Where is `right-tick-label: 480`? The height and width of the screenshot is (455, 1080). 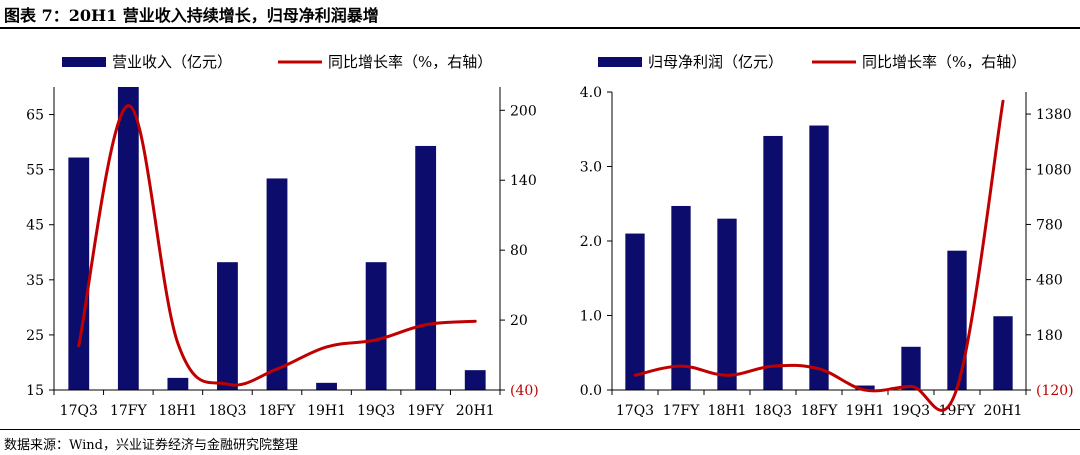
right-tick-label: 480 is located at coordinates (1049, 281).